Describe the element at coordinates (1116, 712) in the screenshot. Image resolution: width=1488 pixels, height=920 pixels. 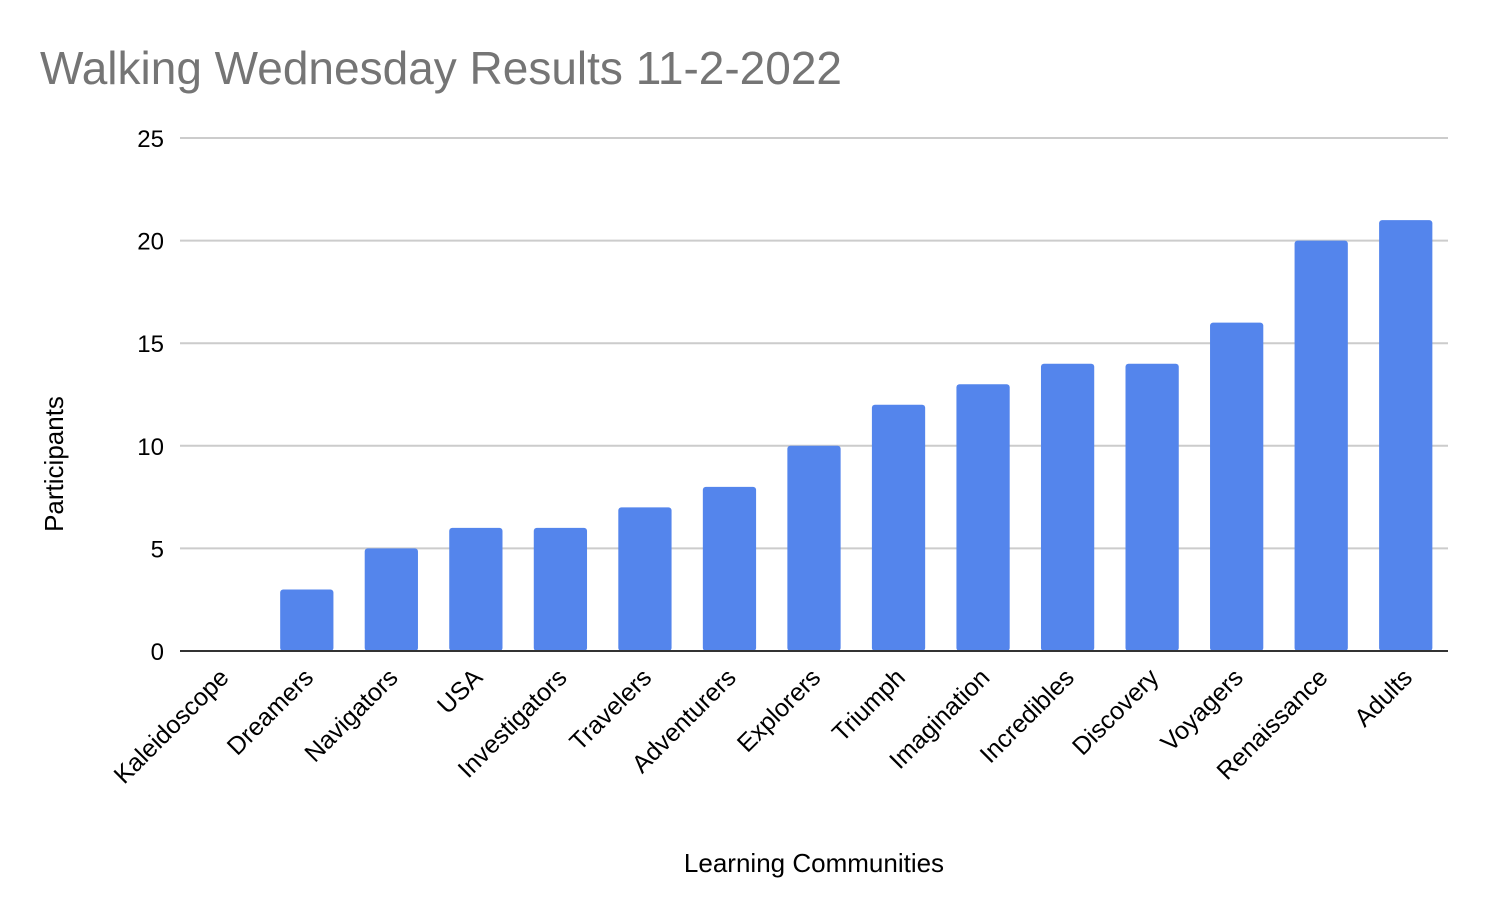
I see `x-category-label: Discovery` at that location.